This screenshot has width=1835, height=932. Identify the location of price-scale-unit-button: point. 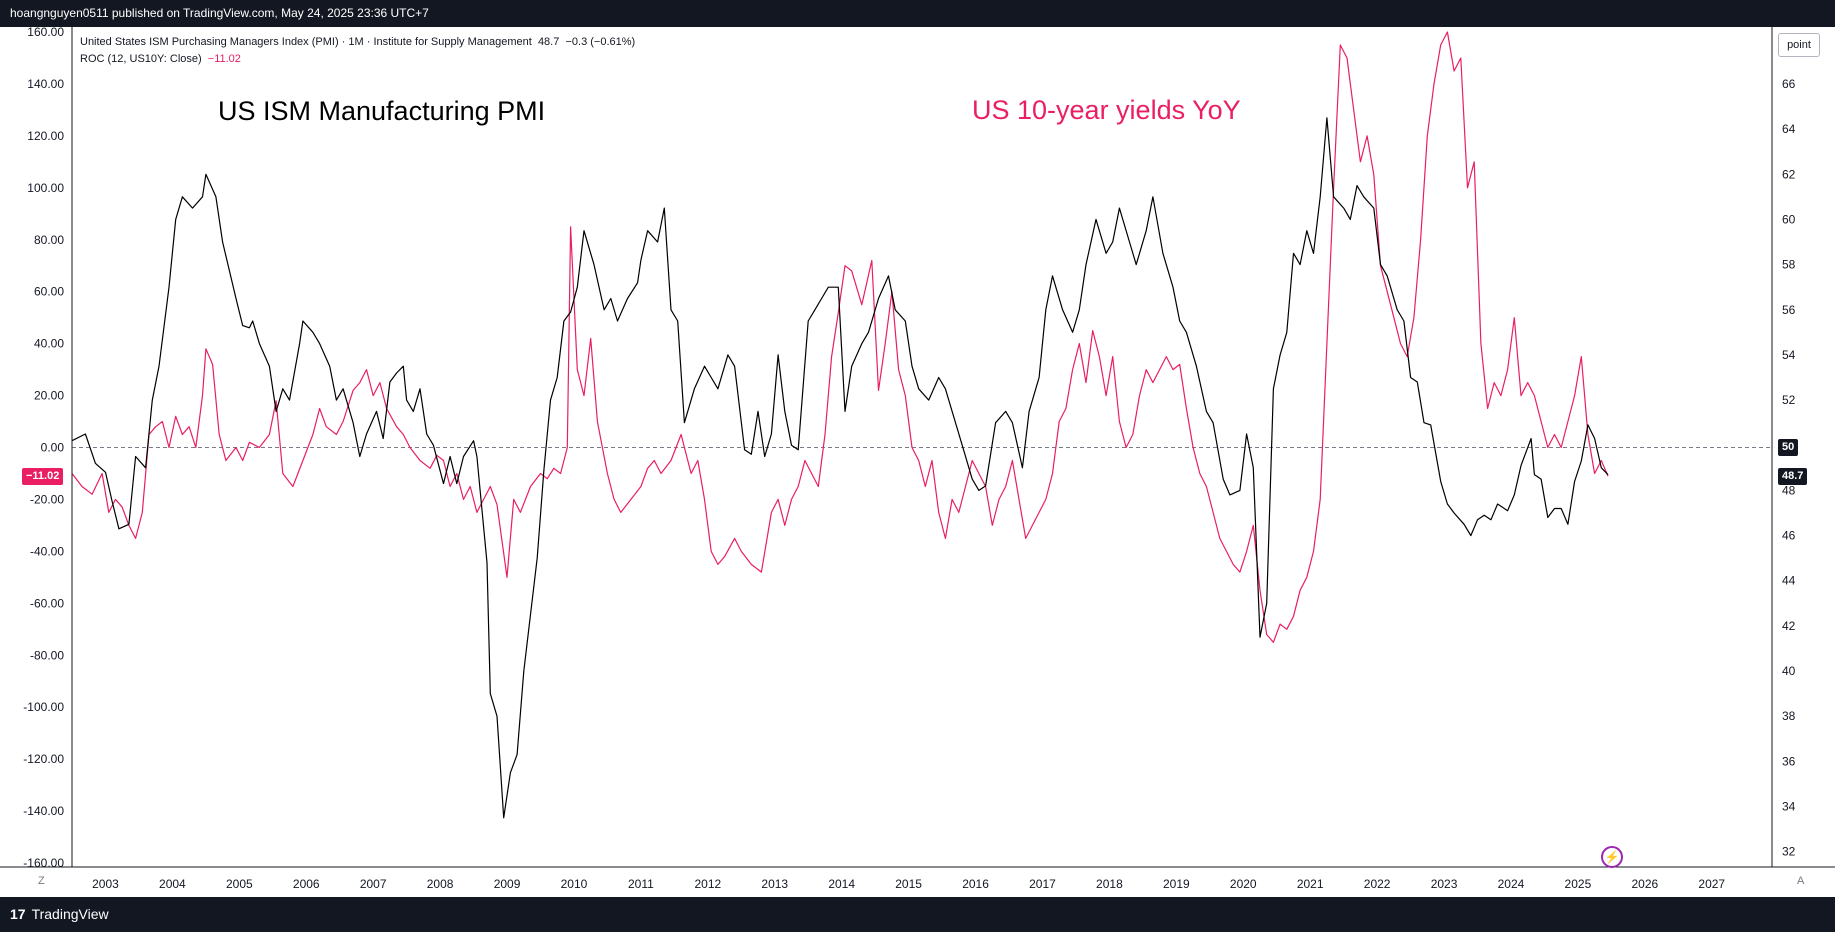
(1799, 45).